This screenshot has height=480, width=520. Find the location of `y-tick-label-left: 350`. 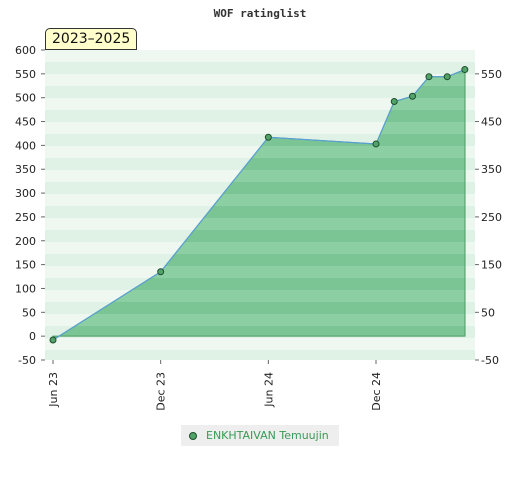

y-tick-label-left: 350 is located at coordinates (25, 169).